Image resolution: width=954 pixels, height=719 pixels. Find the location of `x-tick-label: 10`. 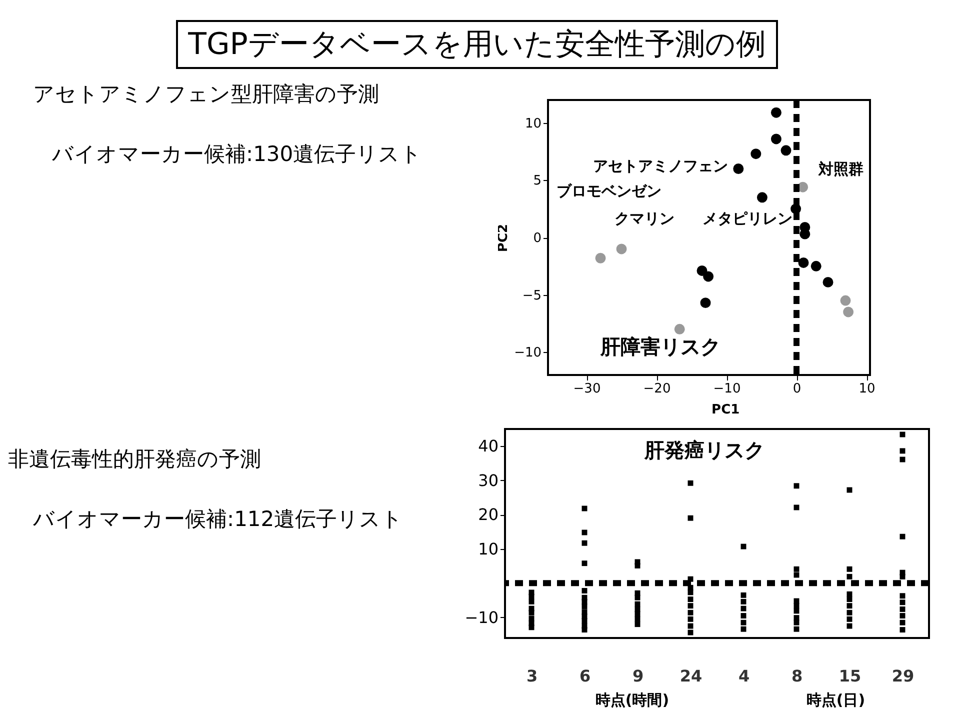

x-tick-label: 10 is located at coordinates (867, 389).